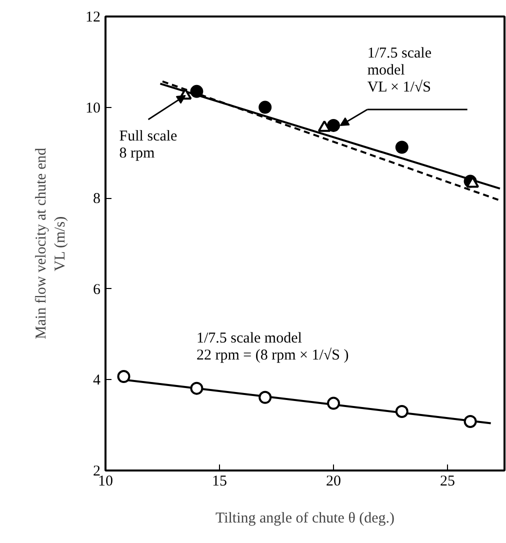 The width and height of the screenshot is (506, 543). Describe the element at coordinates (97, 290) in the screenshot. I see `y-tick-label: 6` at that location.